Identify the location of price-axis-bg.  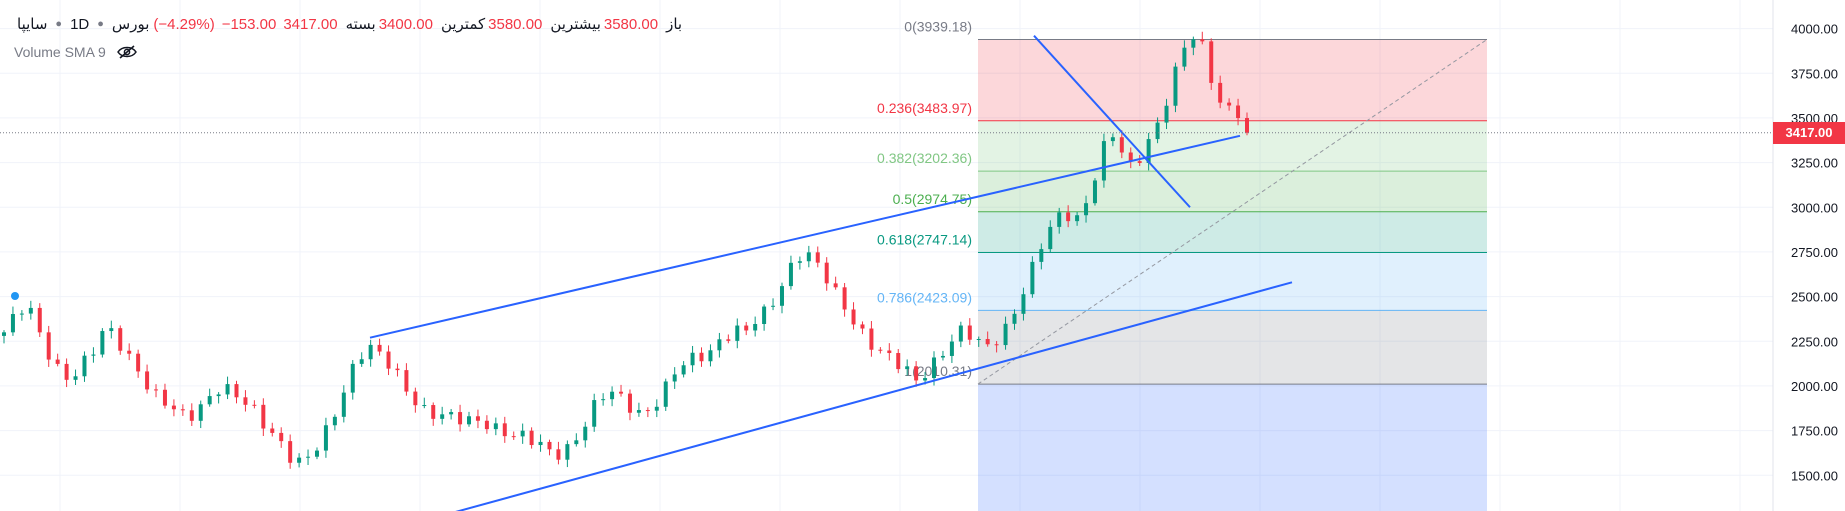
(1809, 255).